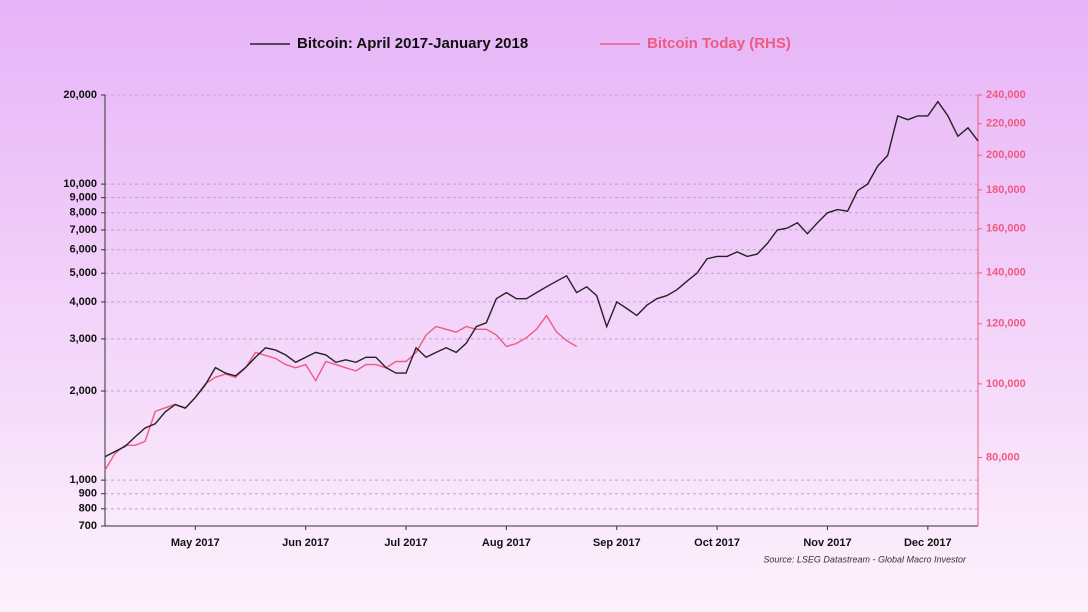 The width and height of the screenshot is (1088, 612). Describe the element at coordinates (717, 543) in the screenshot. I see `x-tick-label: Oct 2017` at that location.